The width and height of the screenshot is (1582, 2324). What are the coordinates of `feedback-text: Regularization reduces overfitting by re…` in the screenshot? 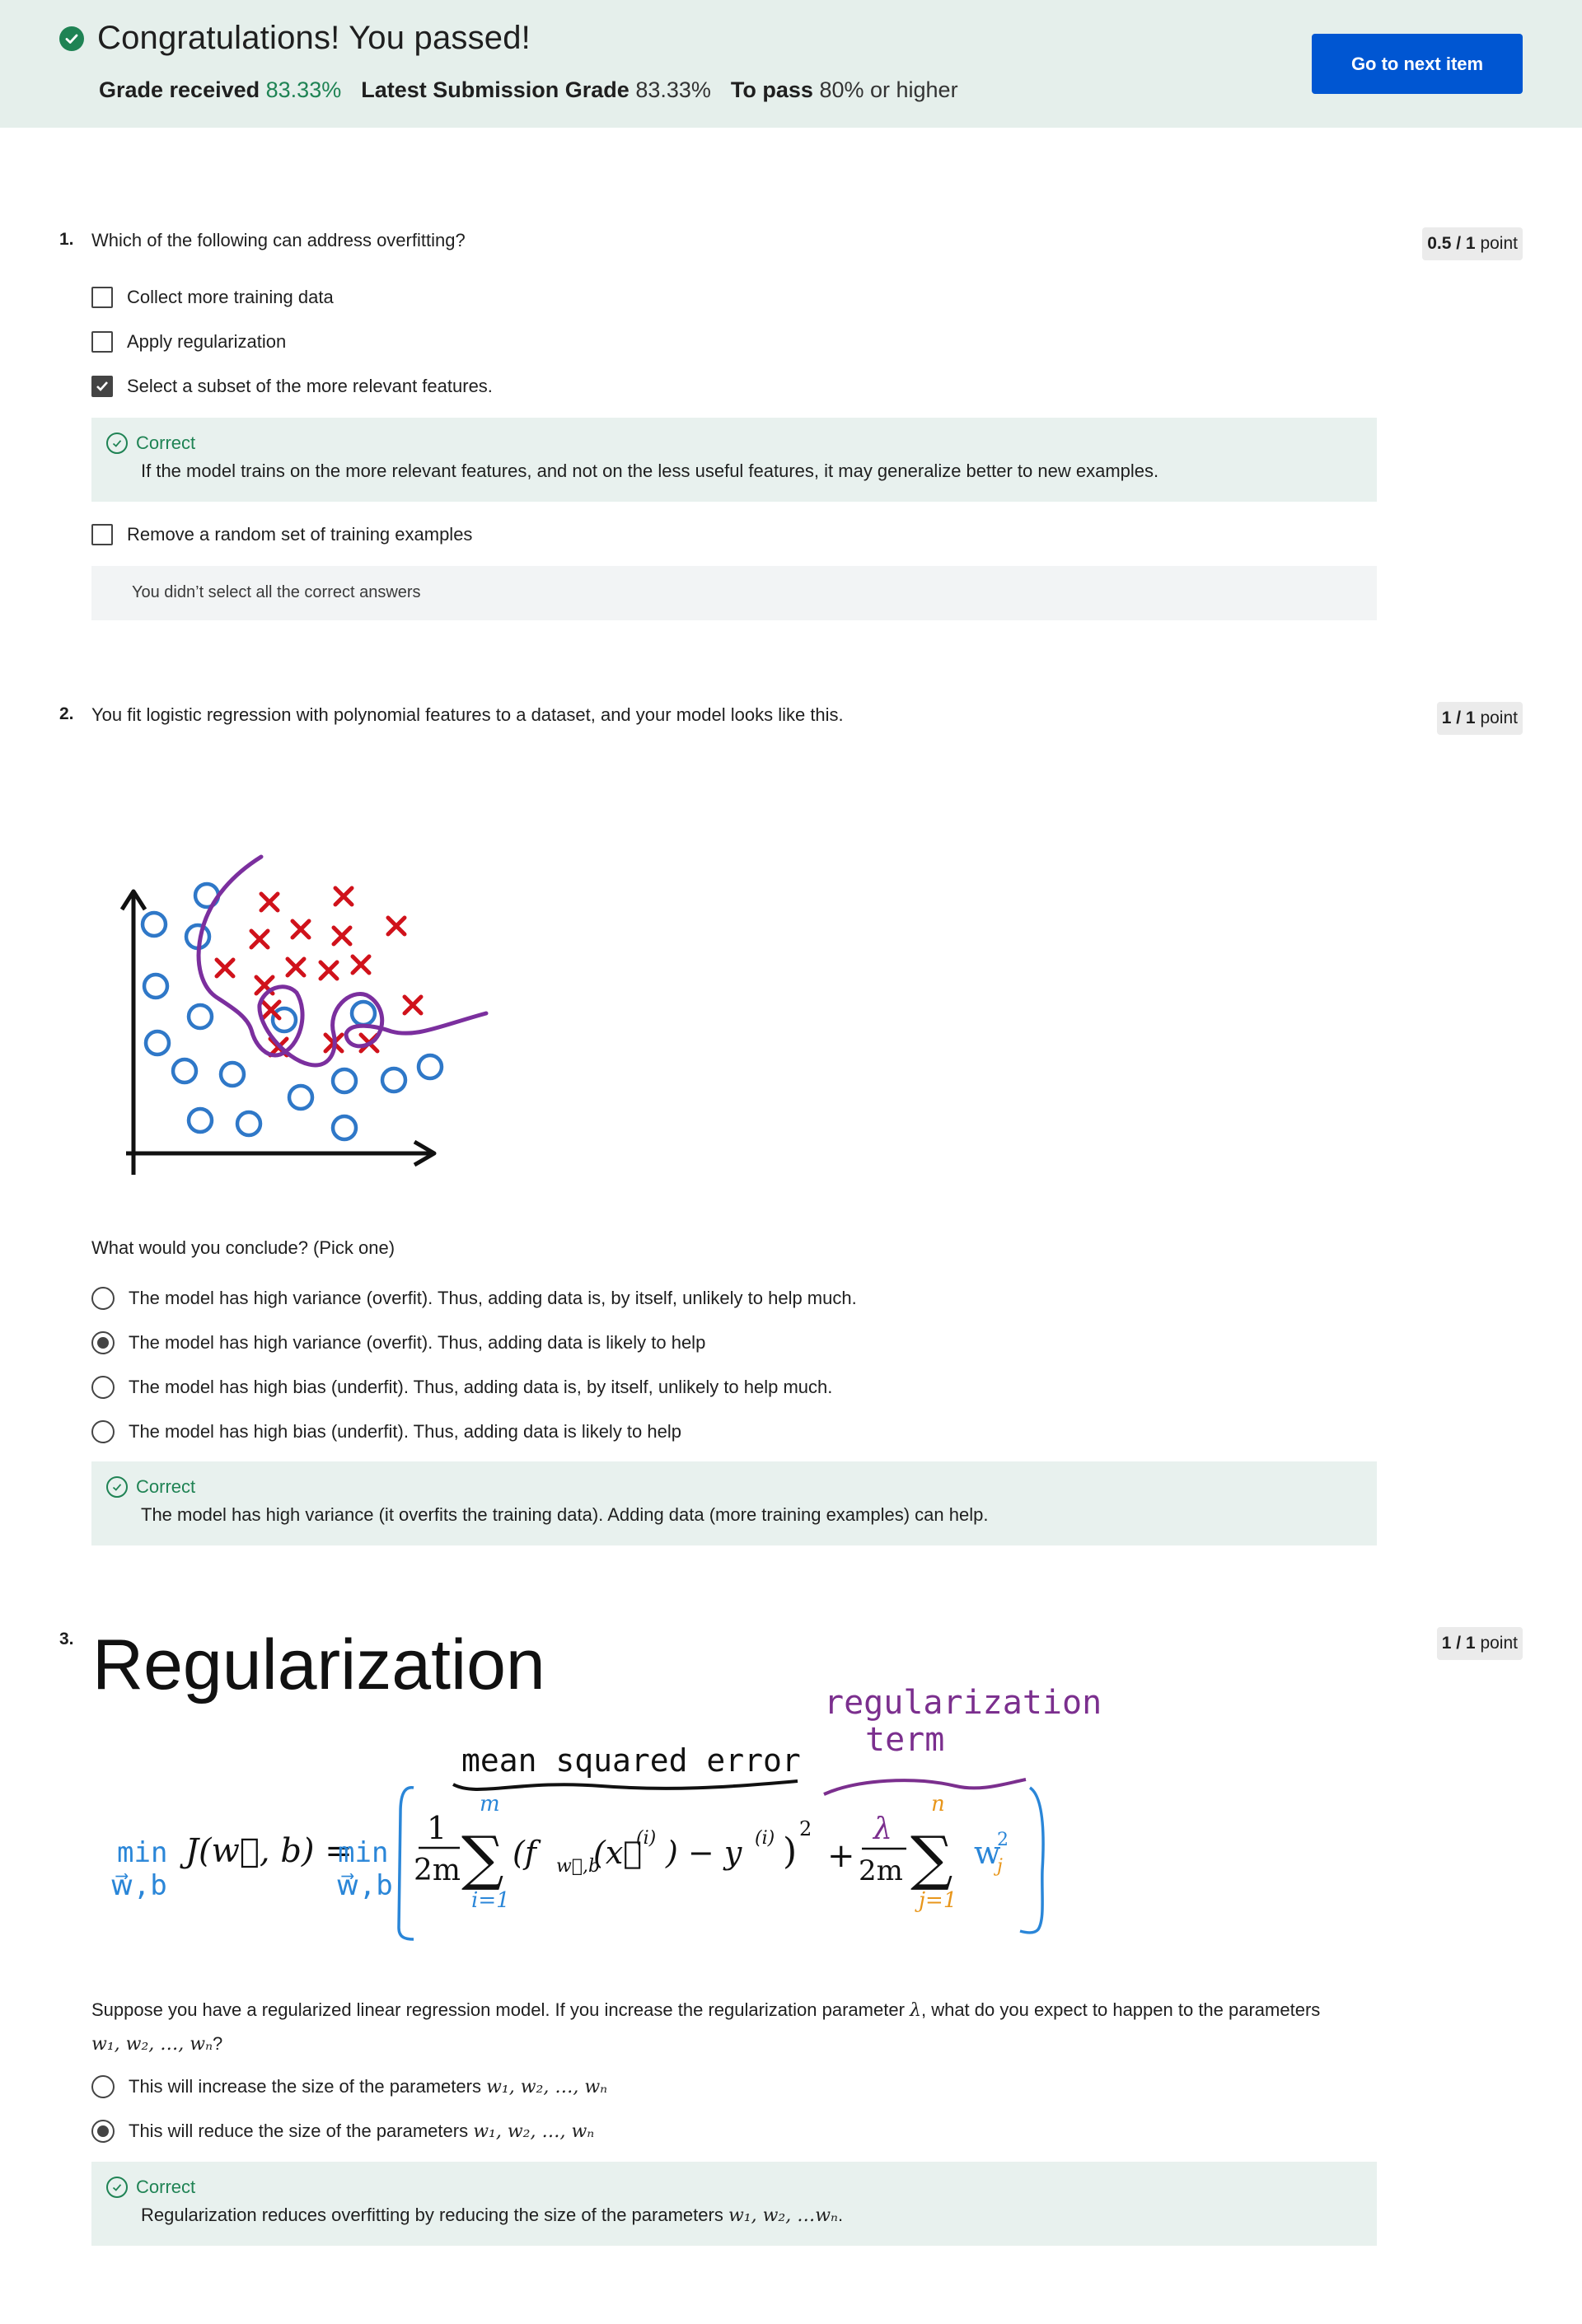 It's located at (492, 2215).